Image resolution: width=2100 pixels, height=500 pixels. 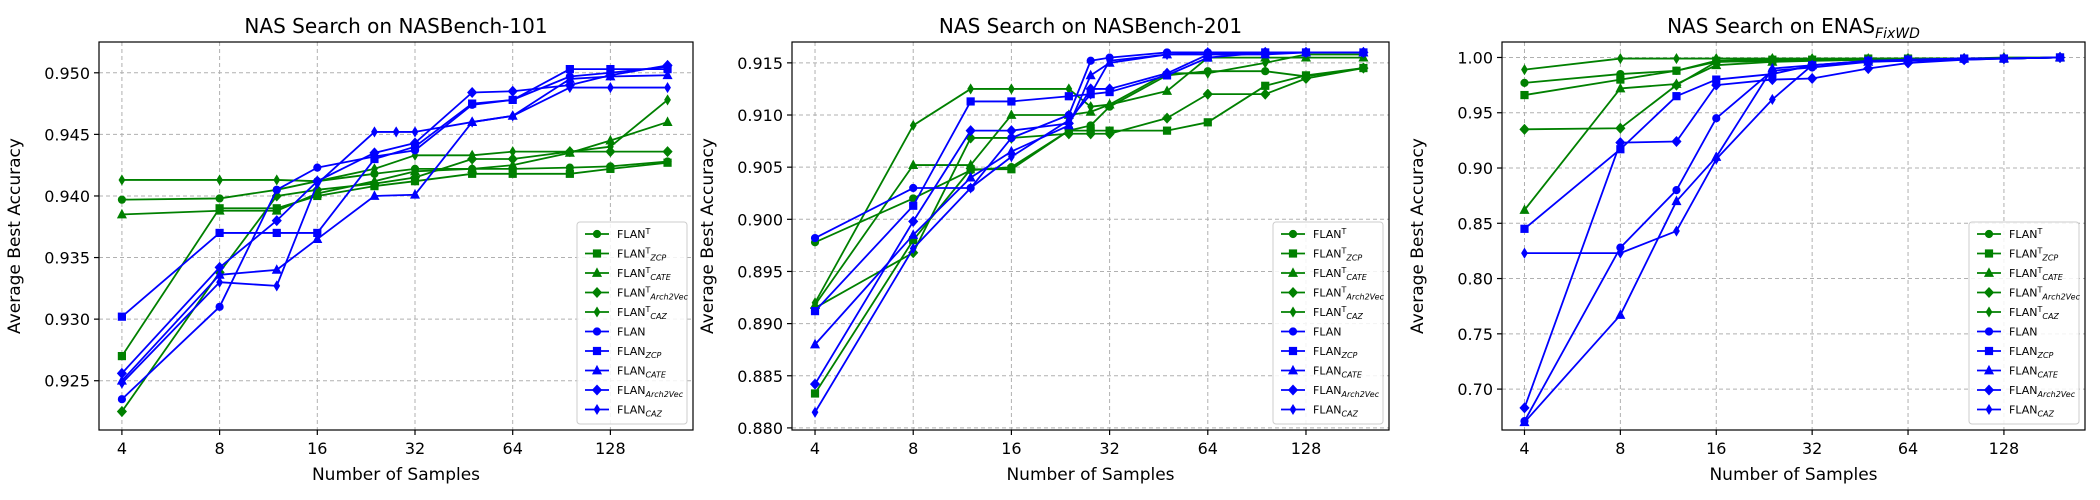 I want to click on y-tick-label: 0.95, so click(x=1475, y=113).